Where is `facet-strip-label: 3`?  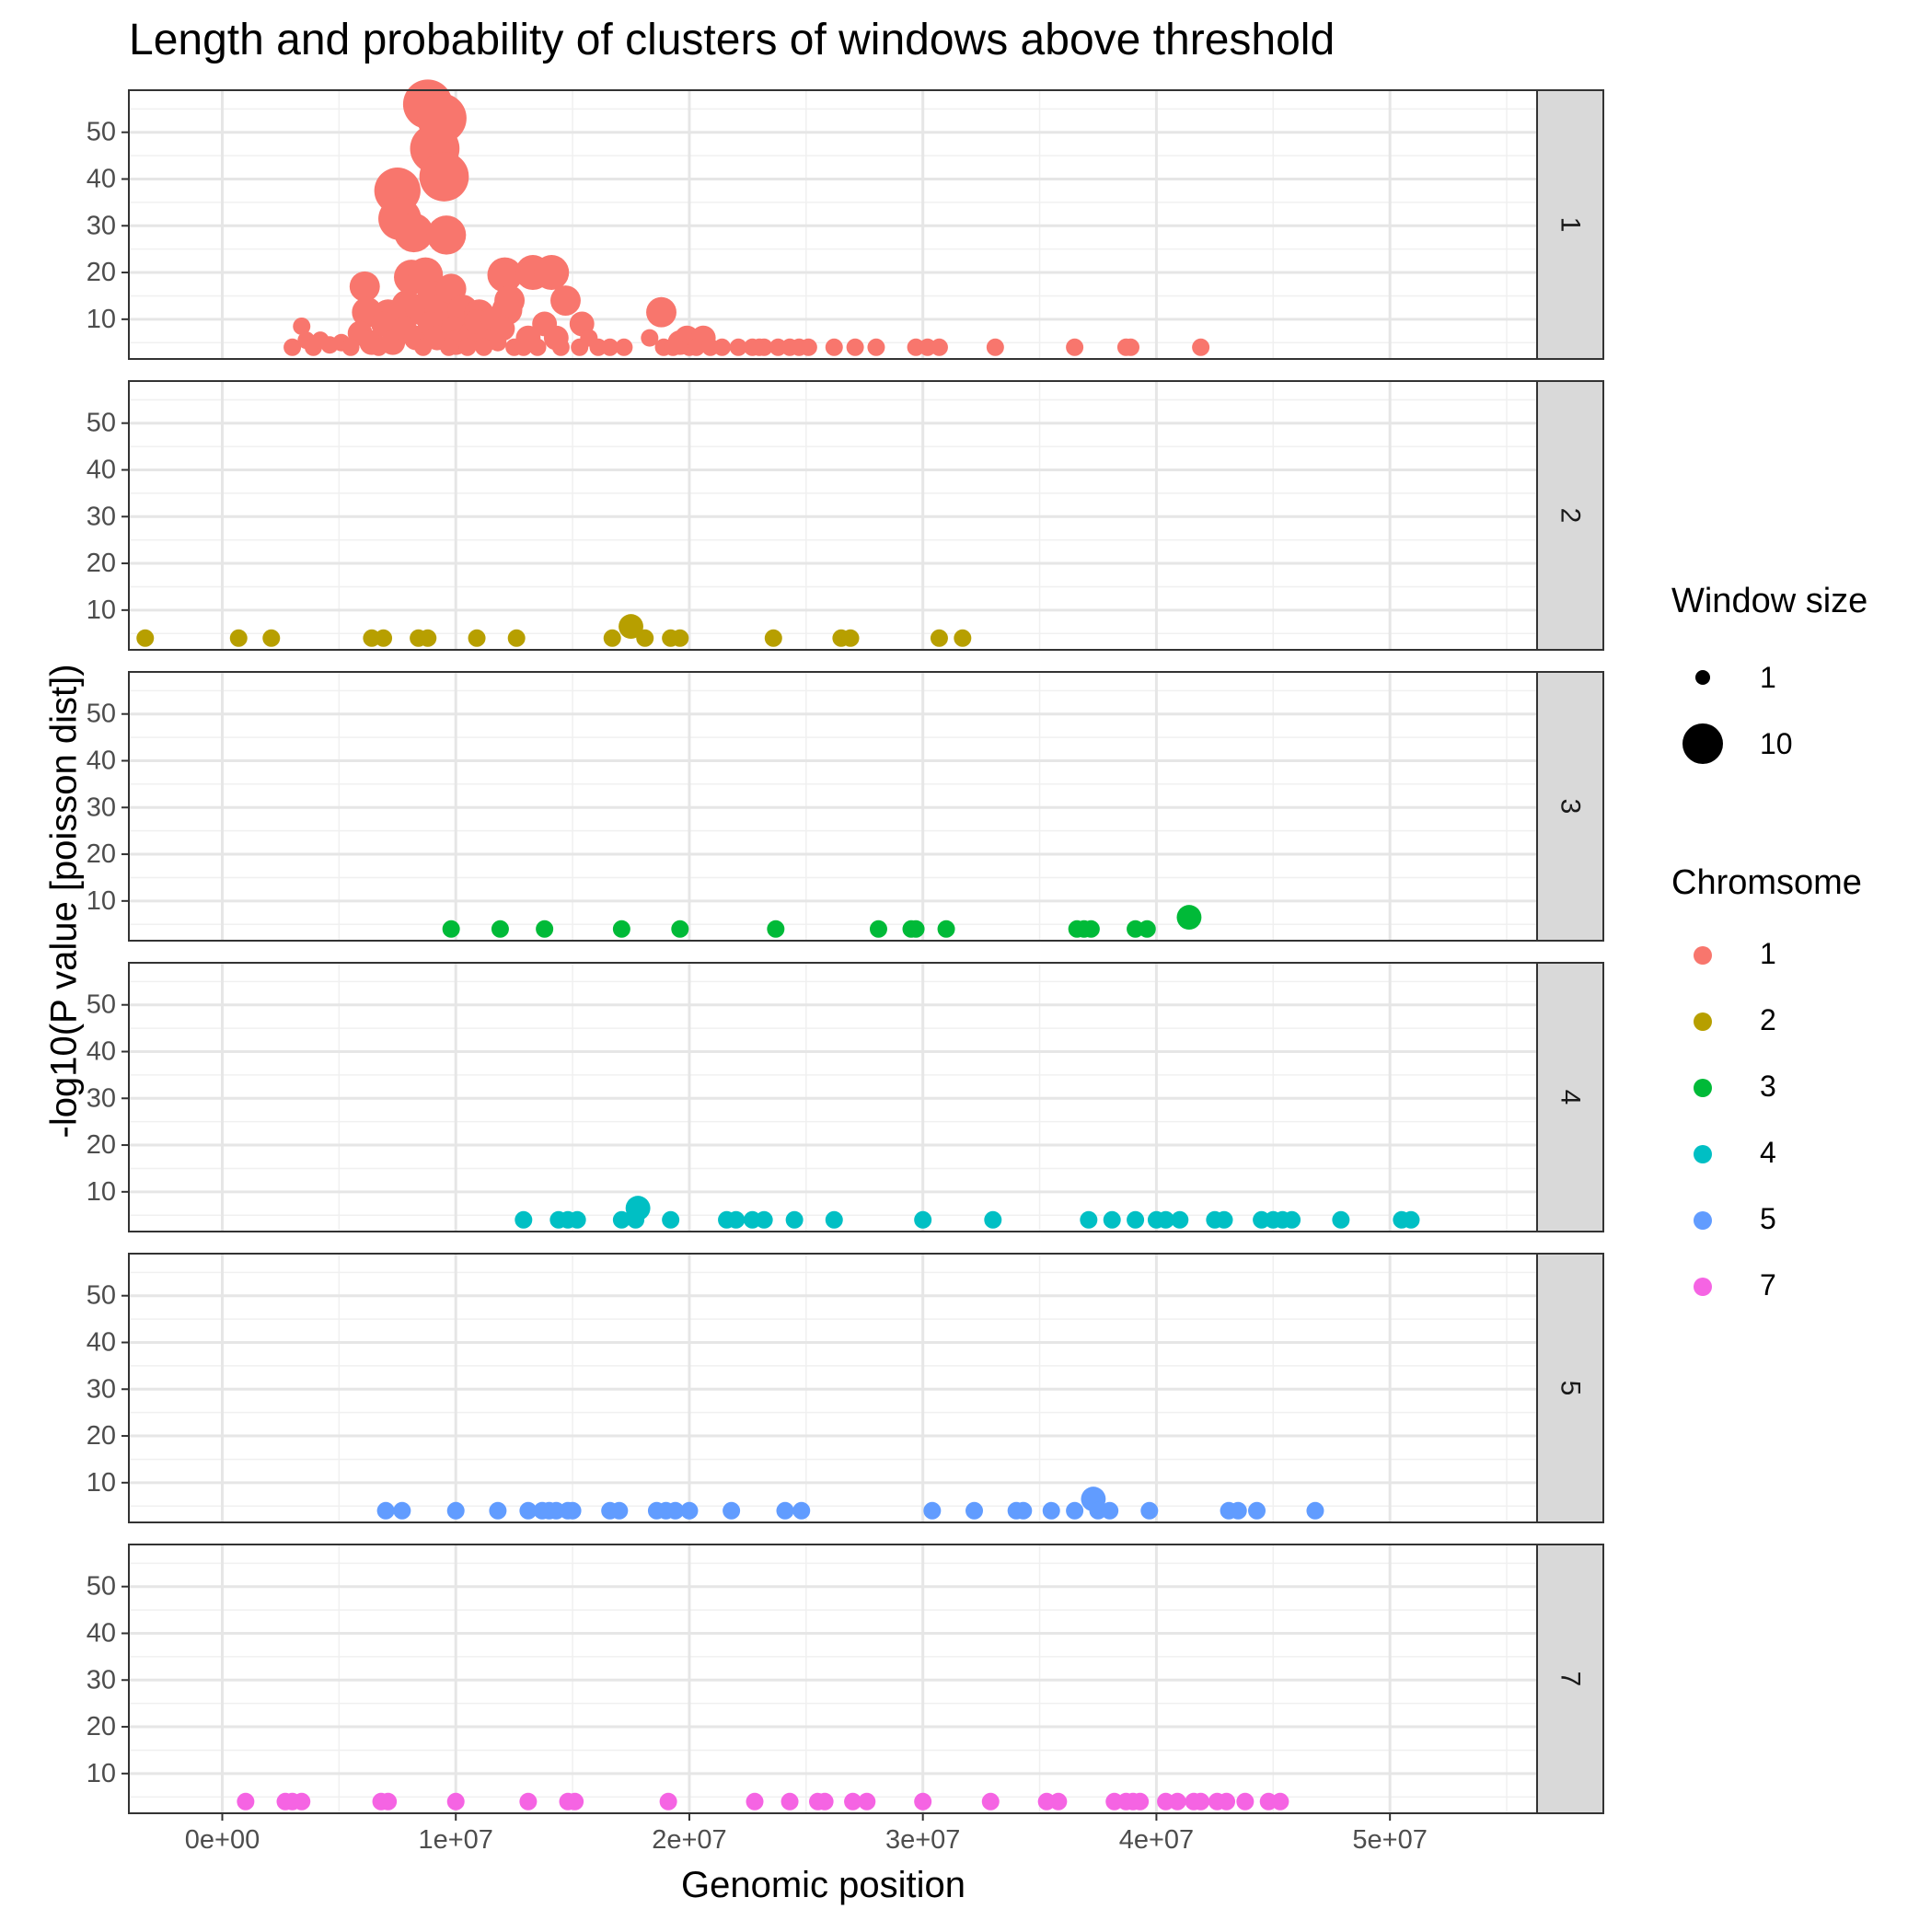
facet-strip-label: 3 is located at coordinates (1571, 807).